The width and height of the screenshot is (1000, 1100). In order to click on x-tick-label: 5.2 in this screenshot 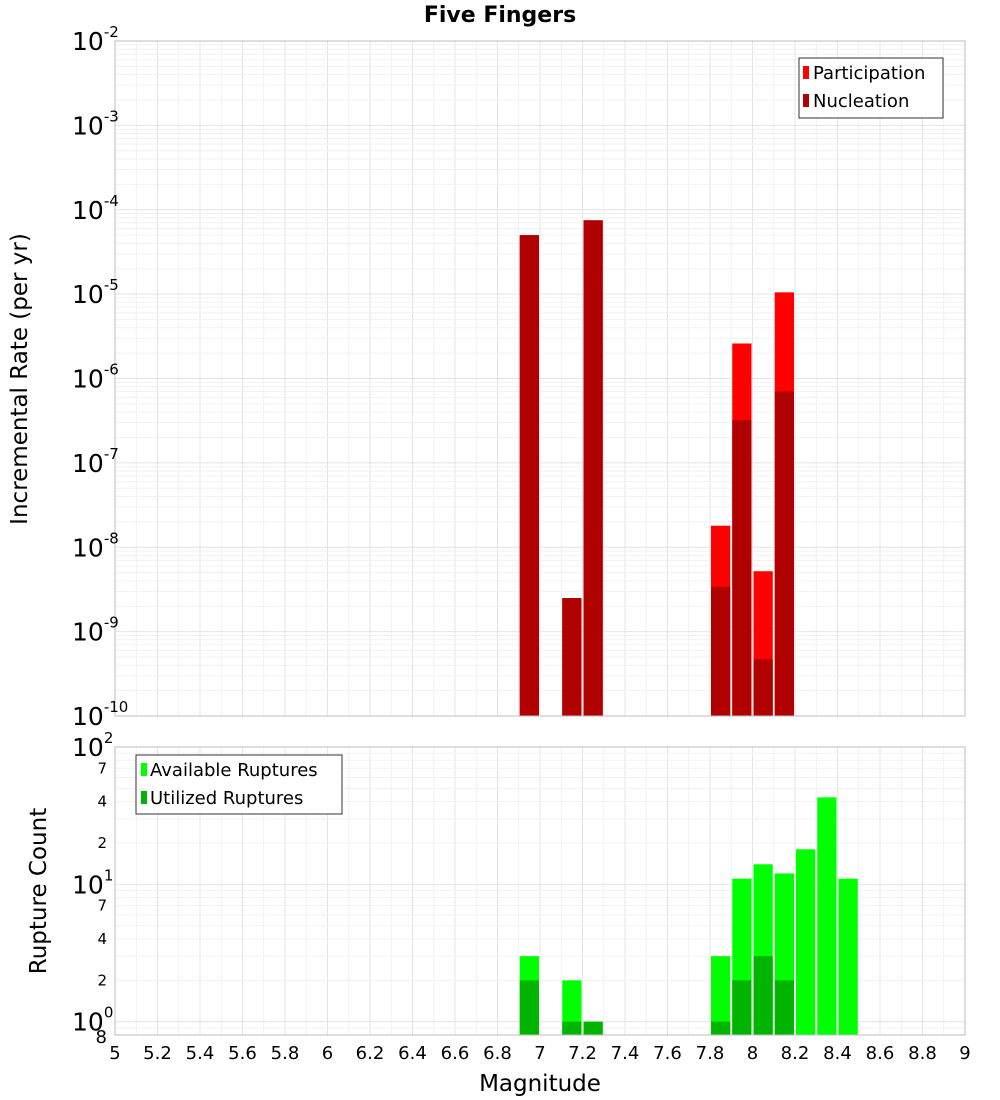, I will do `click(157, 1053)`.